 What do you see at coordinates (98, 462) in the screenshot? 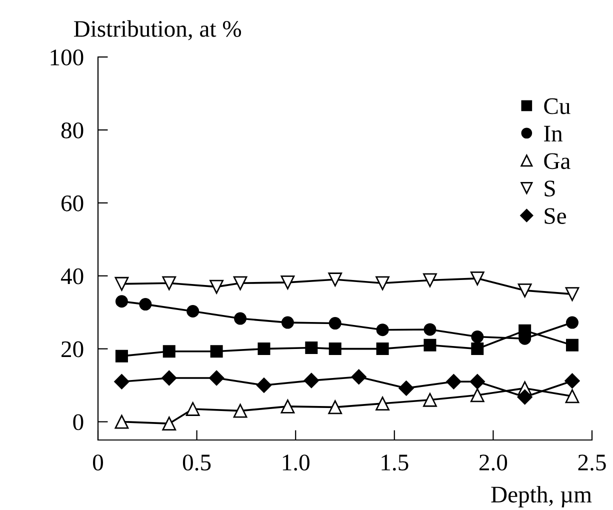
I see `x-tick-label: 0` at bounding box center [98, 462].